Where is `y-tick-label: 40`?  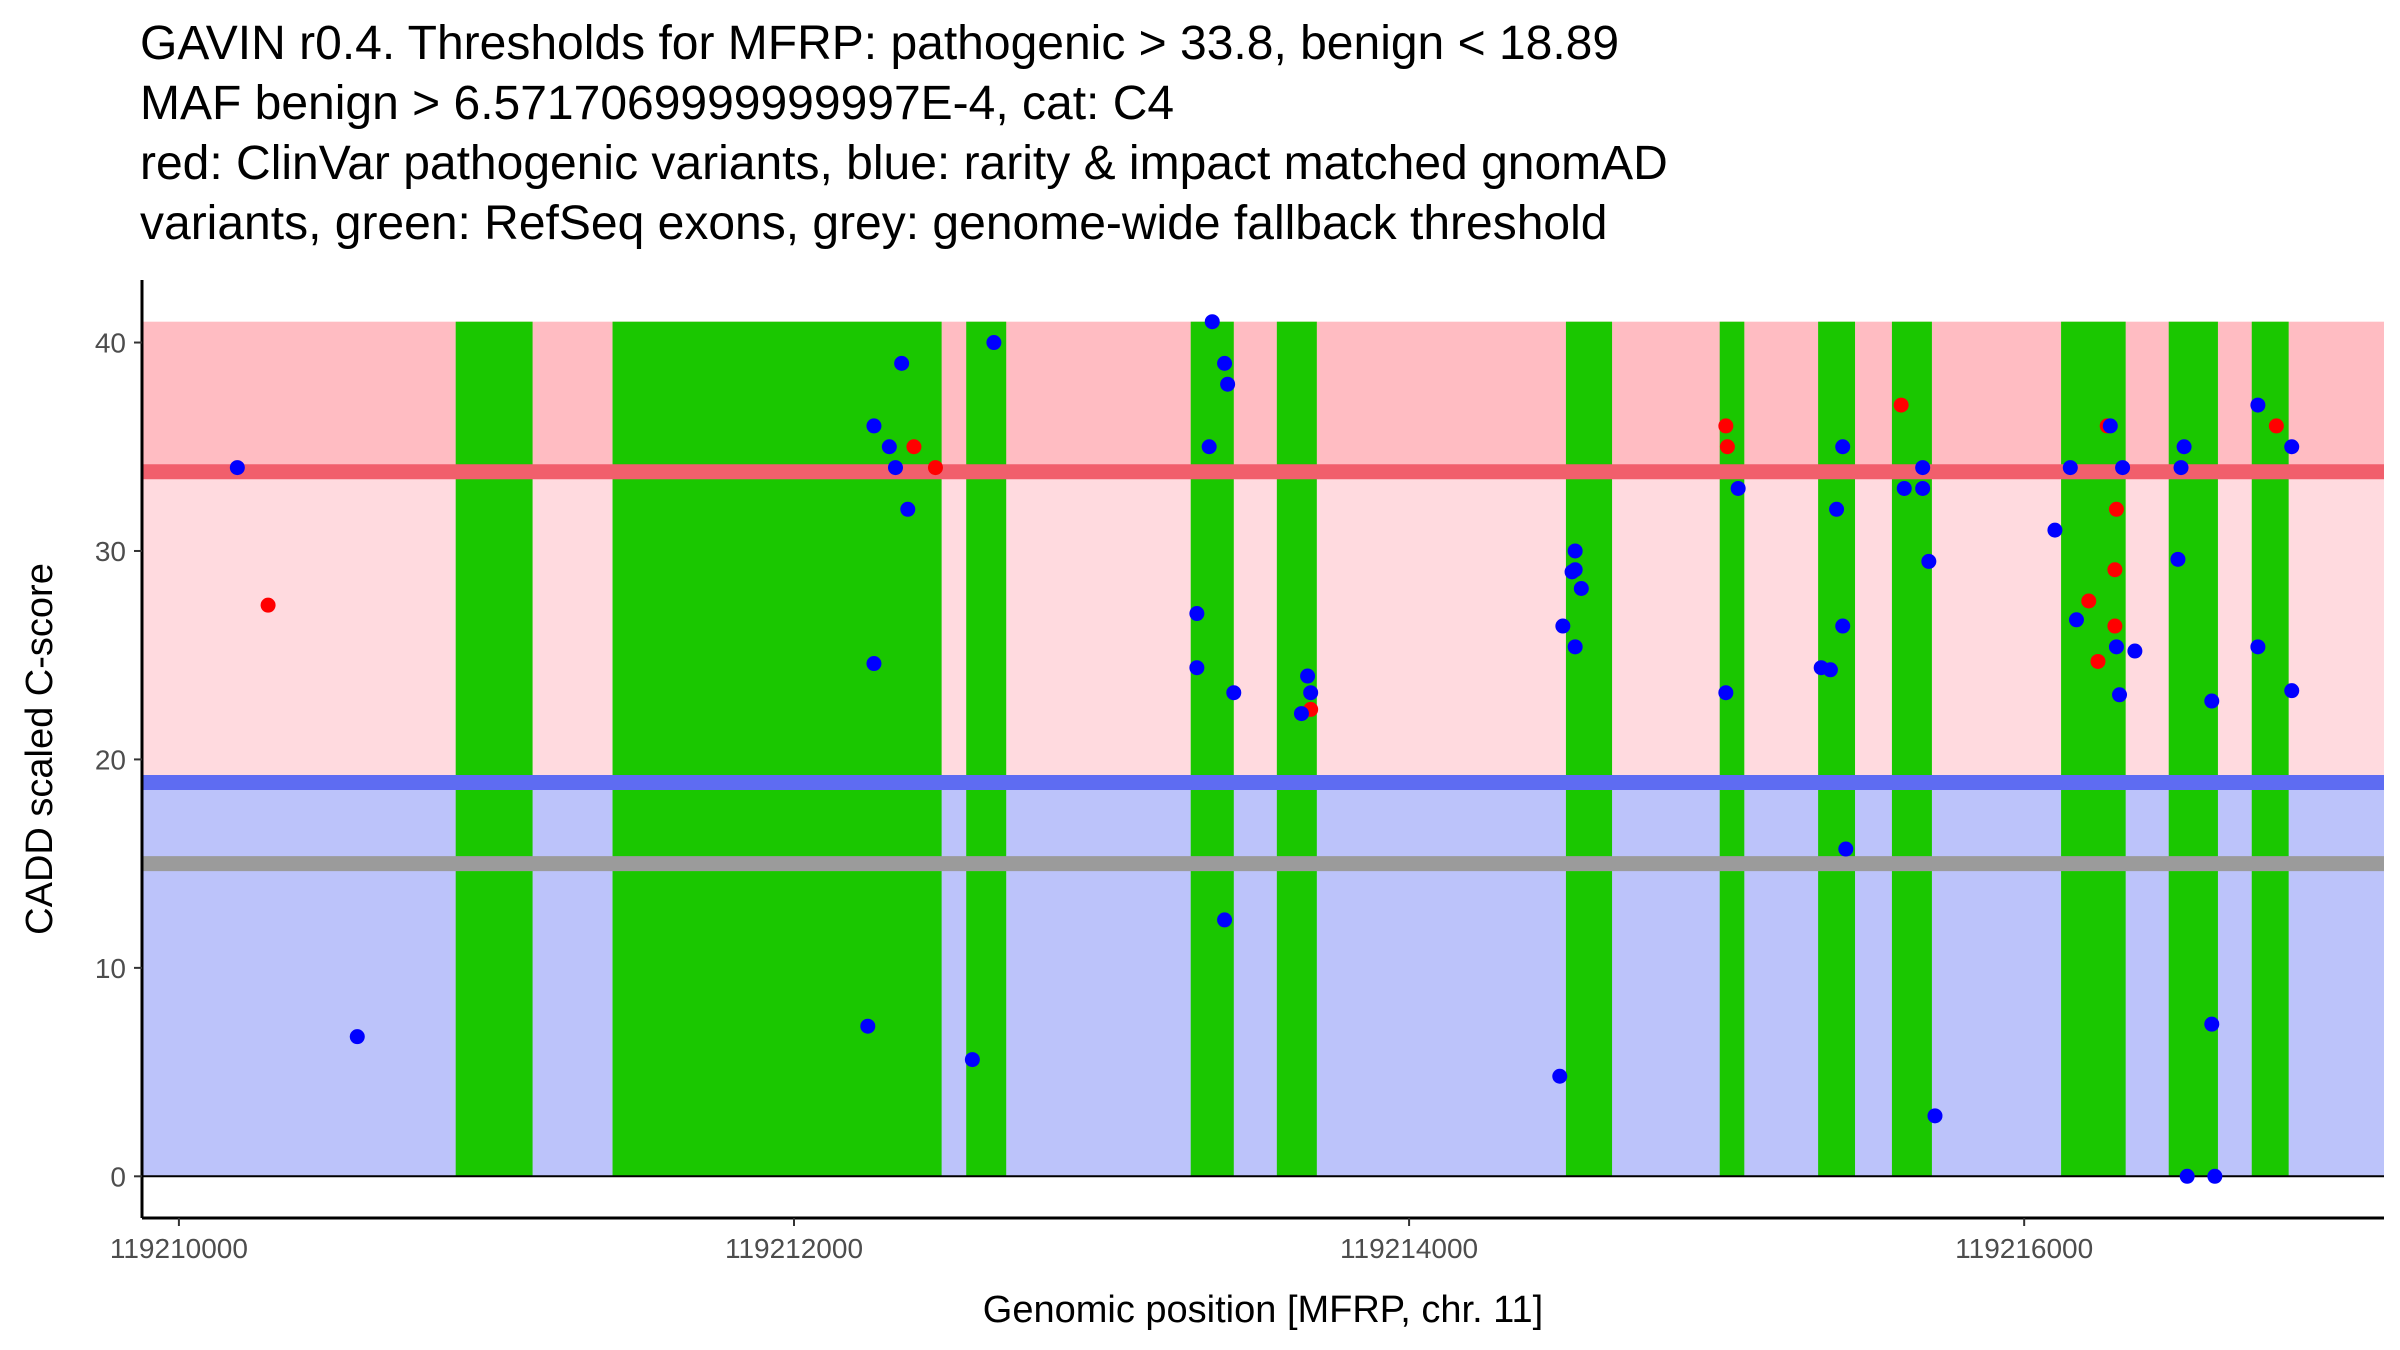
y-tick-label: 40 is located at coordinates (110, 343).